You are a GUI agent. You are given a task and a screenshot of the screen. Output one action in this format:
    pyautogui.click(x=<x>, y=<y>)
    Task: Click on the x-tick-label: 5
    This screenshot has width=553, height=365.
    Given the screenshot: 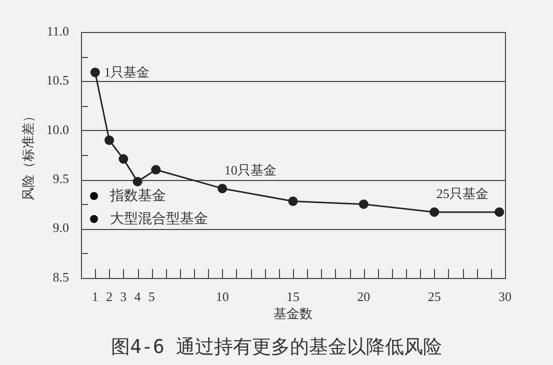 What is the action you would take?
    pyautogui.click(x=151, y=296)
    